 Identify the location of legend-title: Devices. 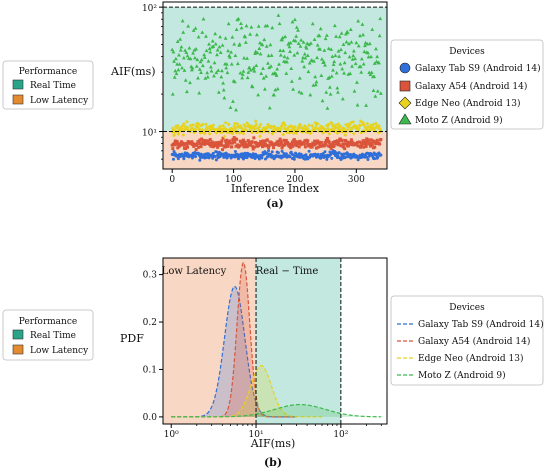
(467, 308).